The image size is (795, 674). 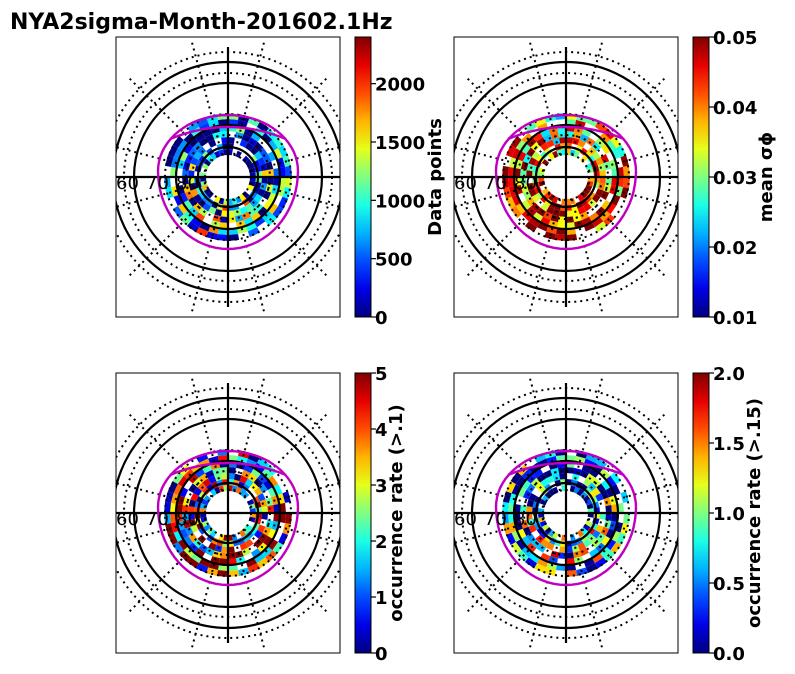 What do you see at coordinates (735, 38) in the screenshot?
I see `colorbar-tick-label: 0.05` at bounding box center [735, 38].